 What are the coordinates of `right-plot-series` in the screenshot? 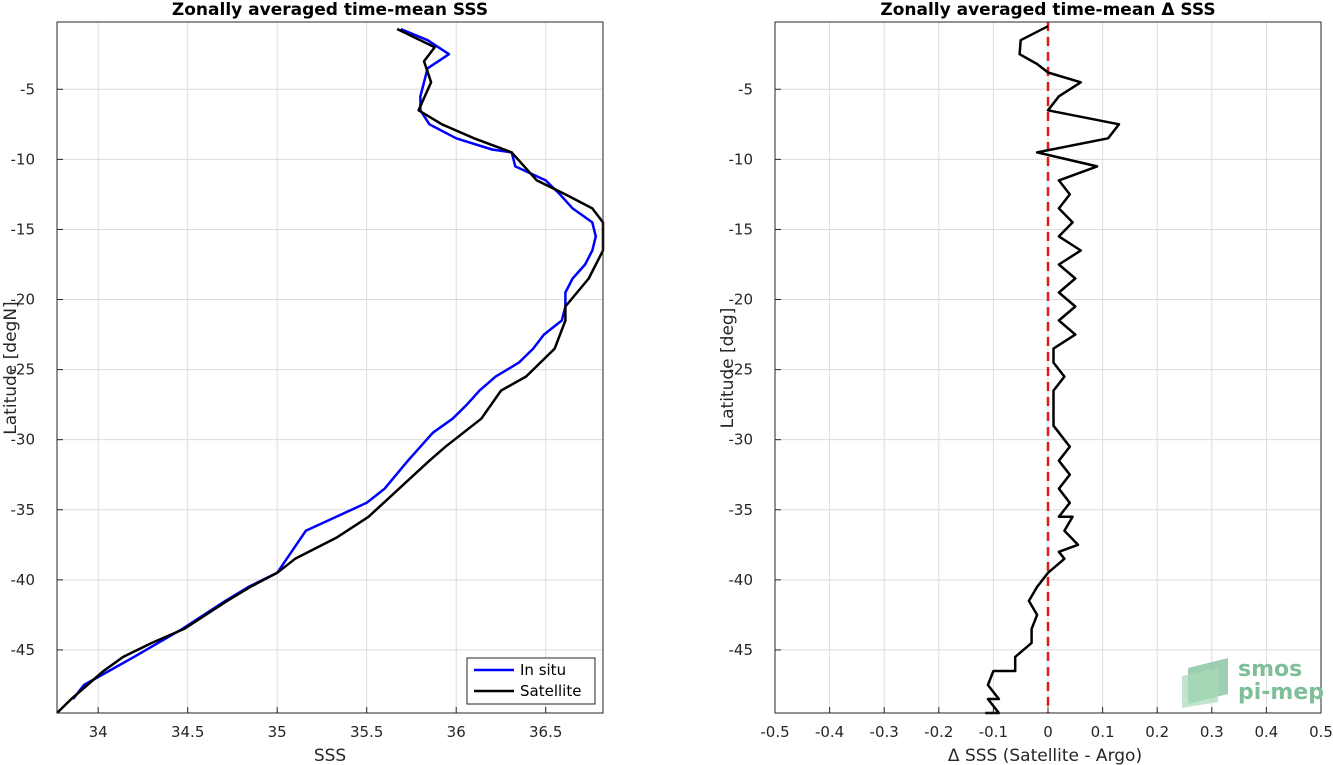 It's located at (1053, 370).